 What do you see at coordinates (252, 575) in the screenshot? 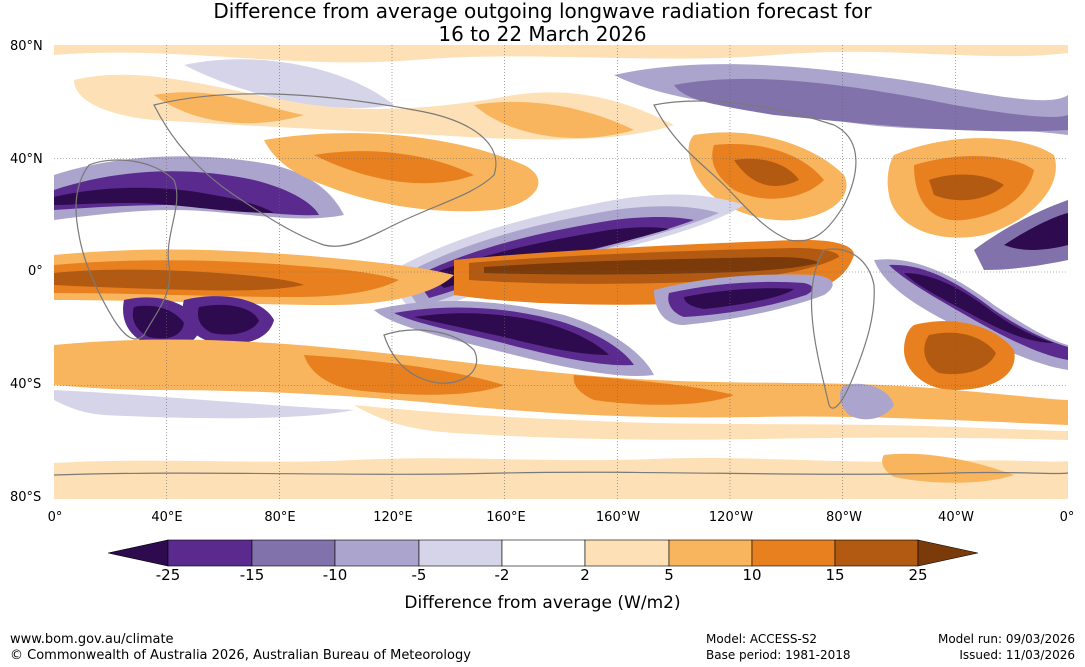
I see `colorbar-tick: -15` at bounding box center [252, 575].